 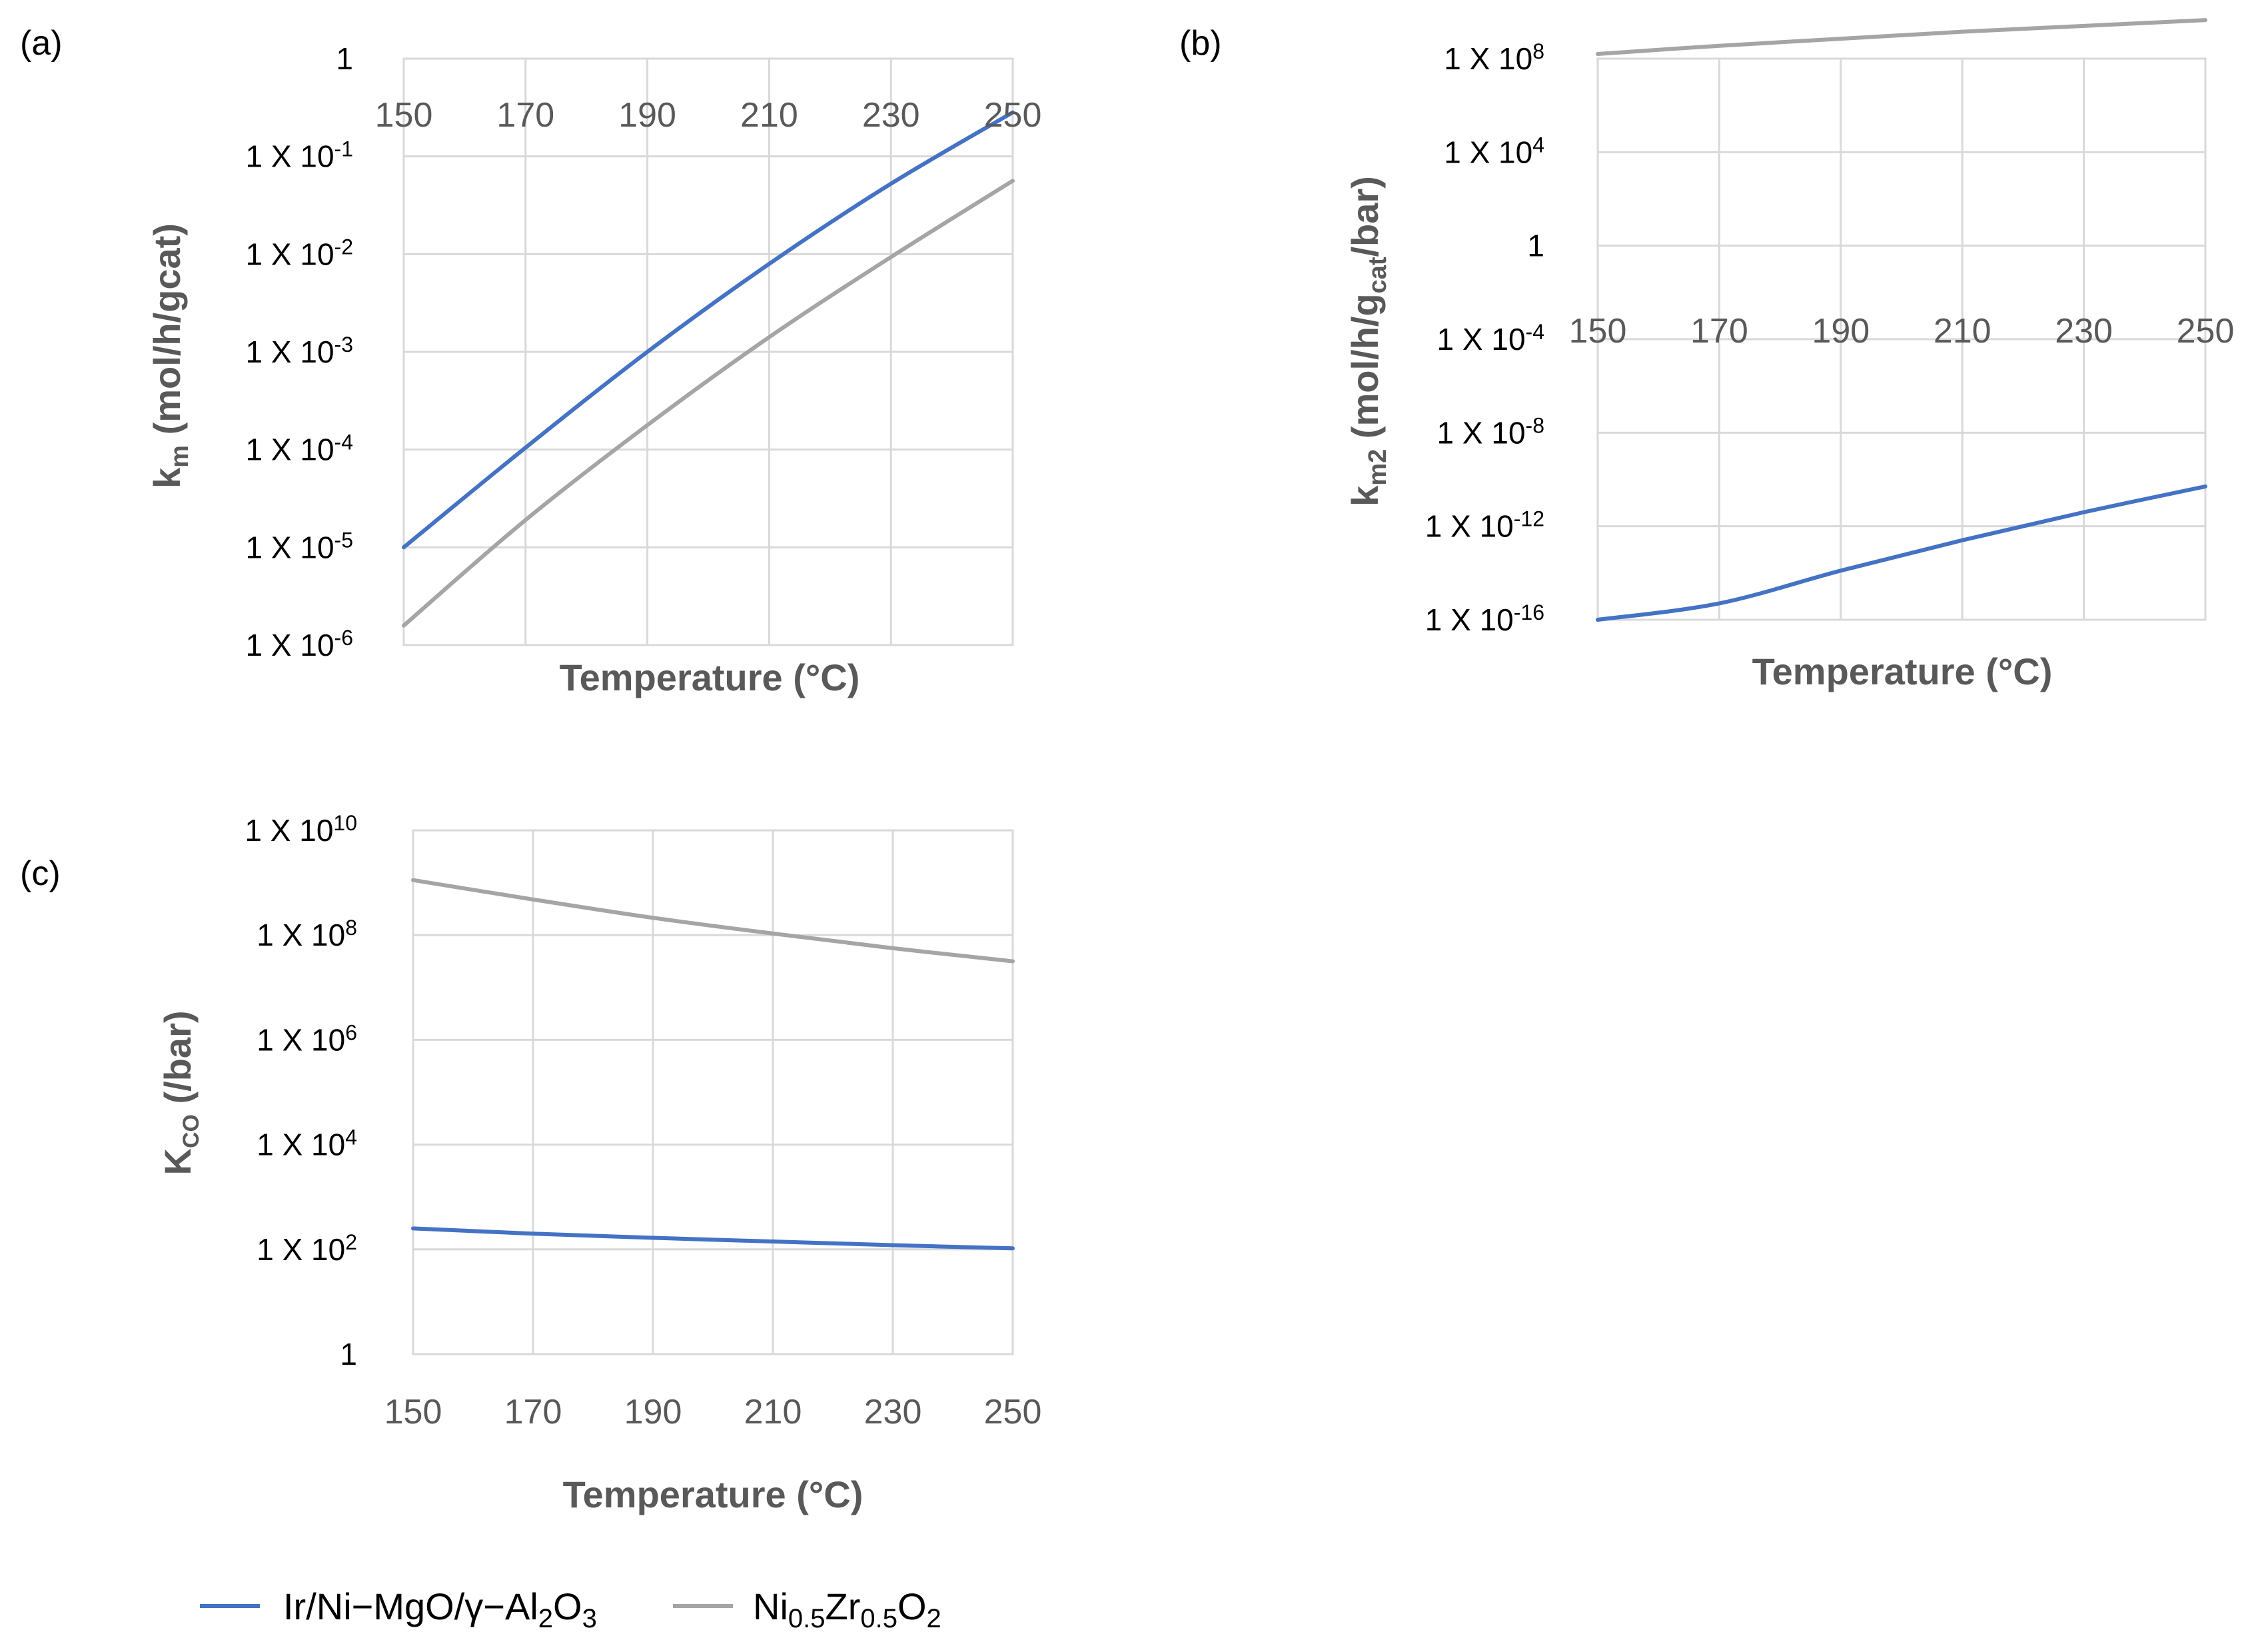 What do you see at coordinates (299, 546) in the screenshot?
I see `y-tick-label: 1 X 10-5` at bounding box center [299, 546].